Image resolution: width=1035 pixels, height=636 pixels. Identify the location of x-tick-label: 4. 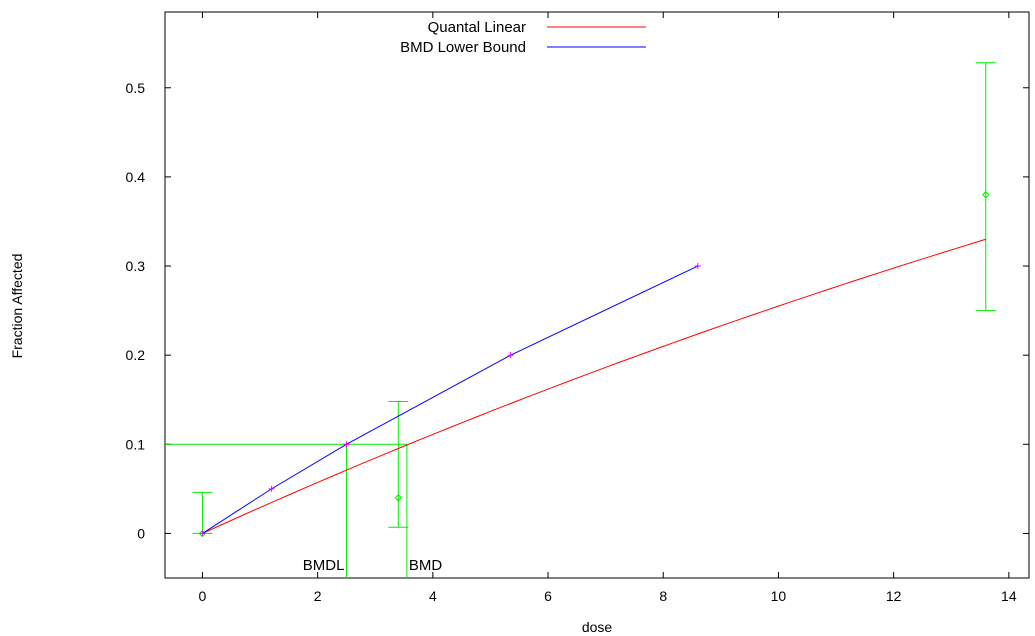
(433, 596).